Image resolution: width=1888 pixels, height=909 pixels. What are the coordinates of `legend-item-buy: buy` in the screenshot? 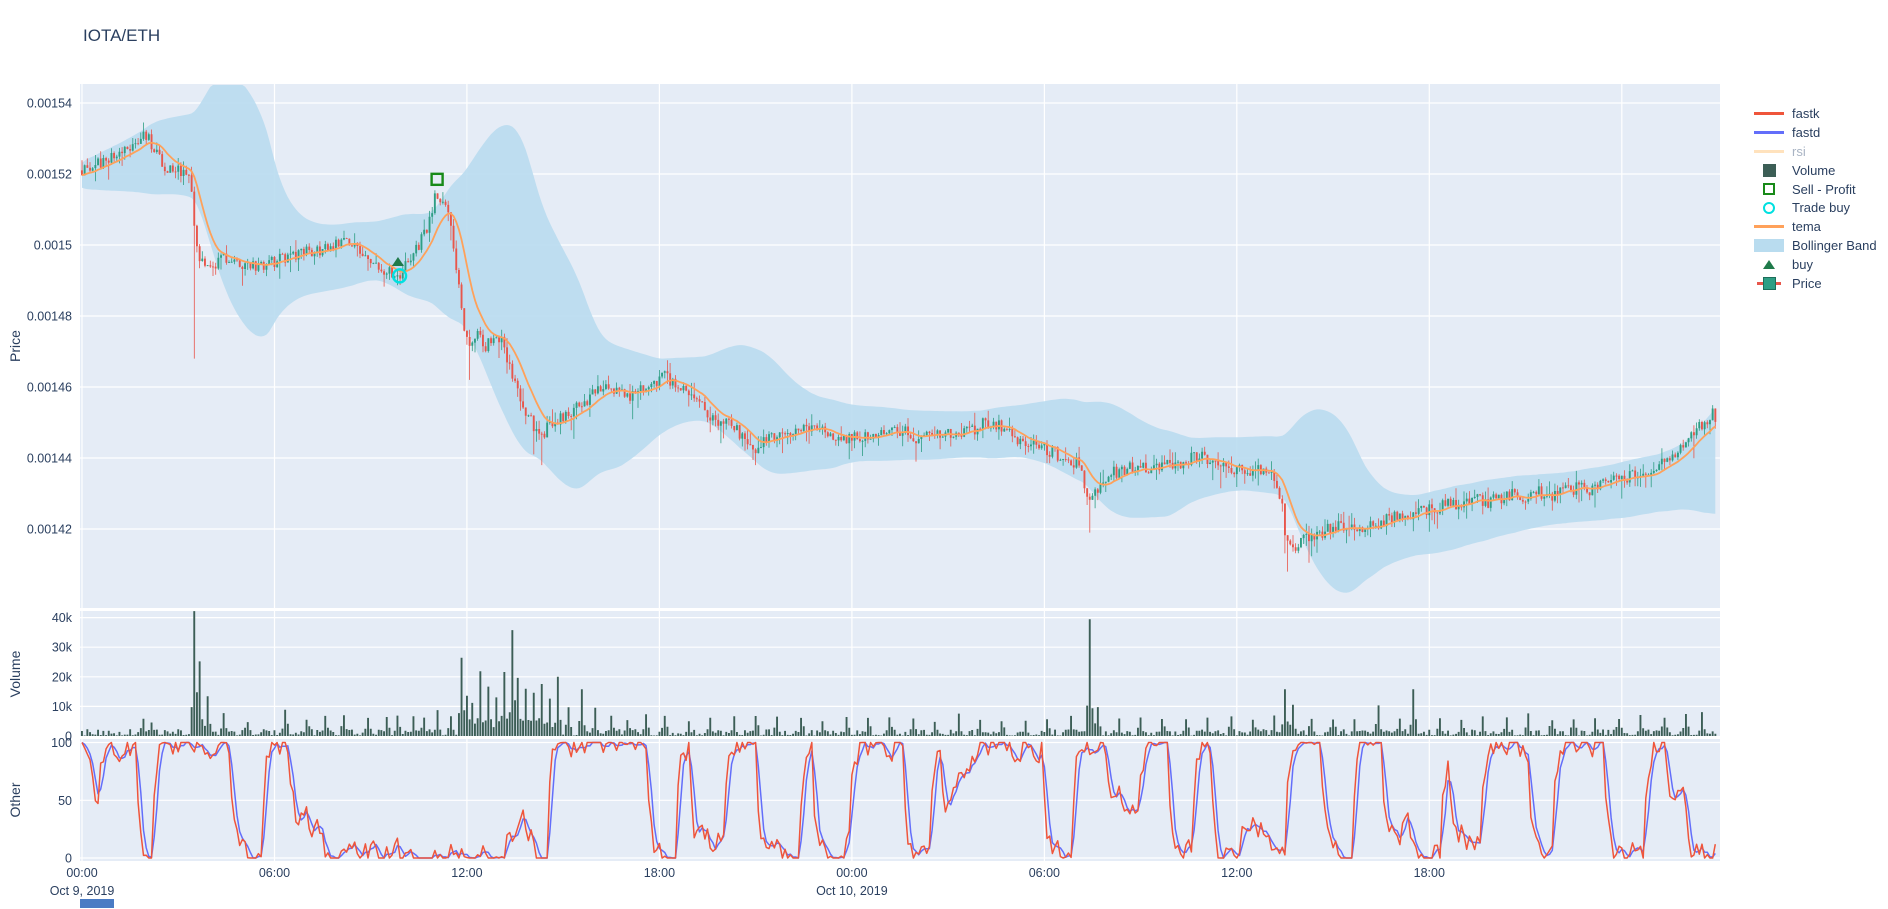 It's located at (1815, 264).